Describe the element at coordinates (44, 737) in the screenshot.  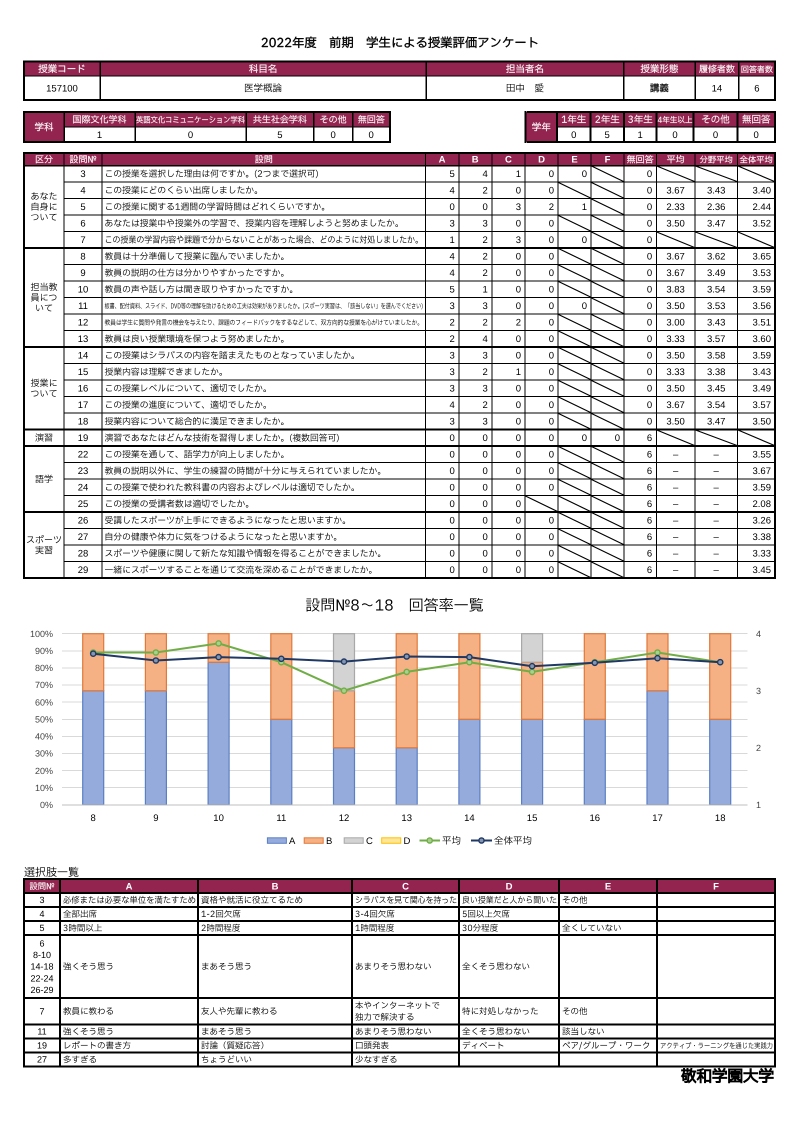
I see `svg-text: 40%` at that location.